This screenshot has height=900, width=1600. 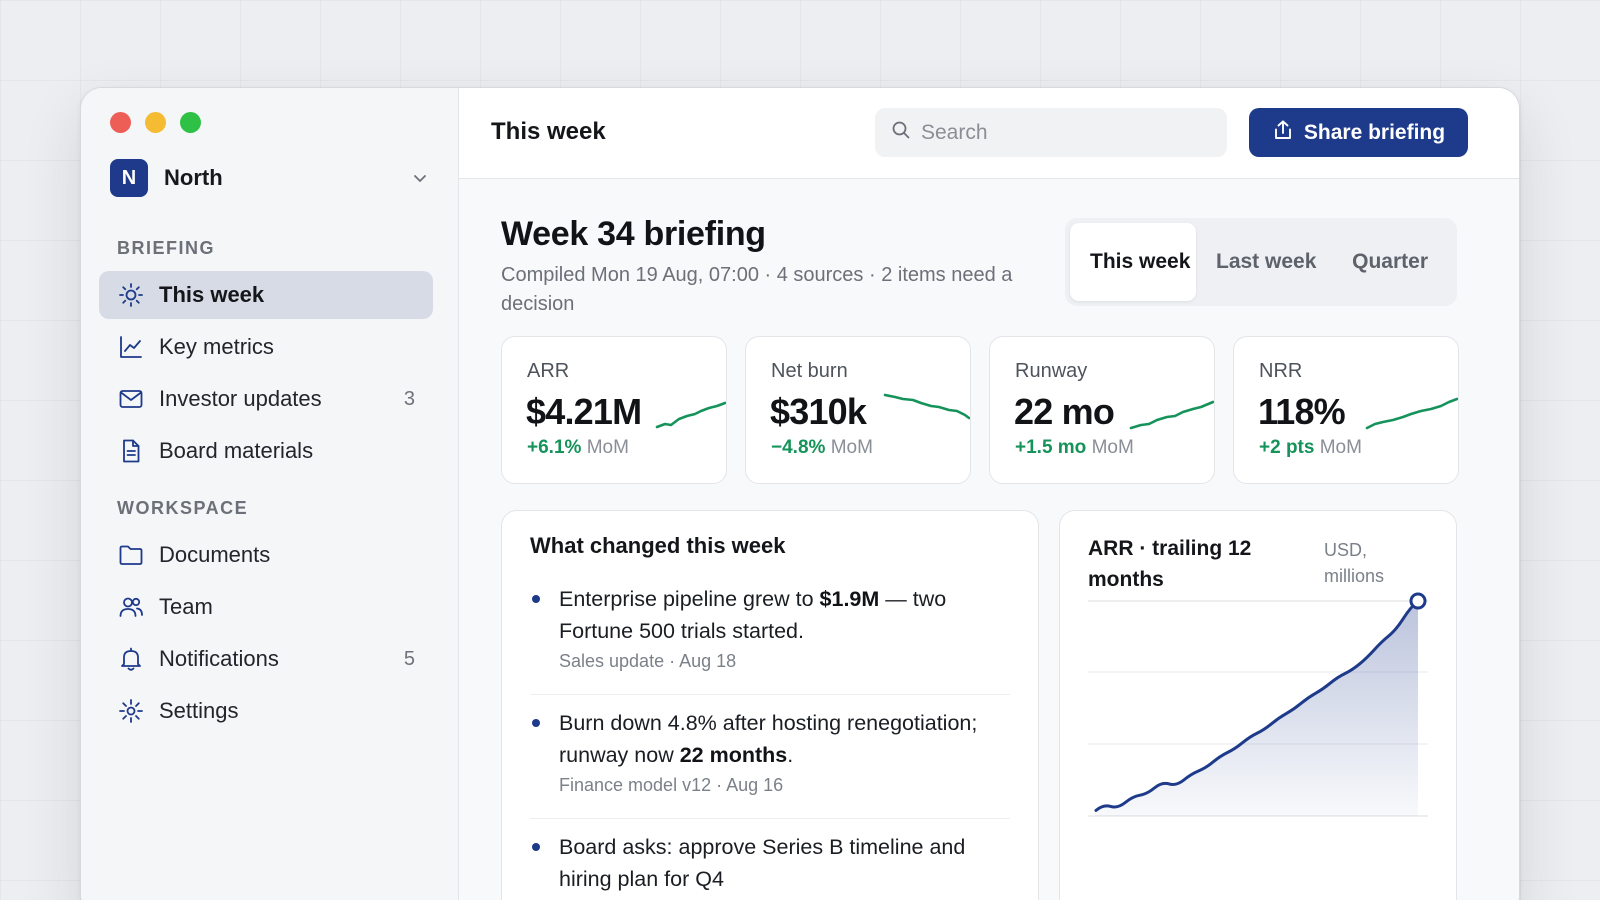 I want to click on search-icon, so click(x=901, y=132).